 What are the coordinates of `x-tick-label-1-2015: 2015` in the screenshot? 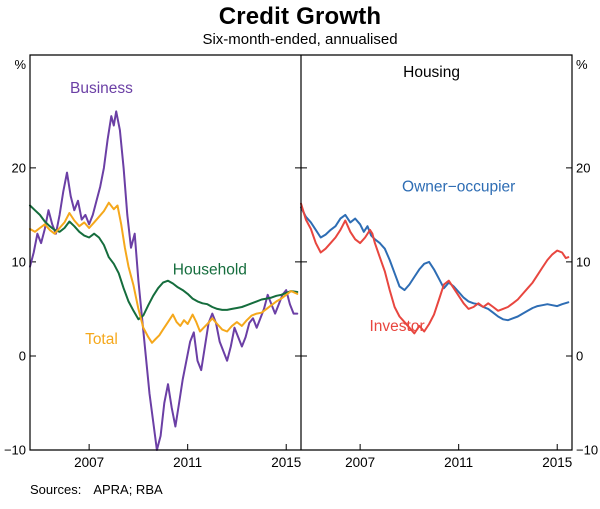 It's located at (557, 462).